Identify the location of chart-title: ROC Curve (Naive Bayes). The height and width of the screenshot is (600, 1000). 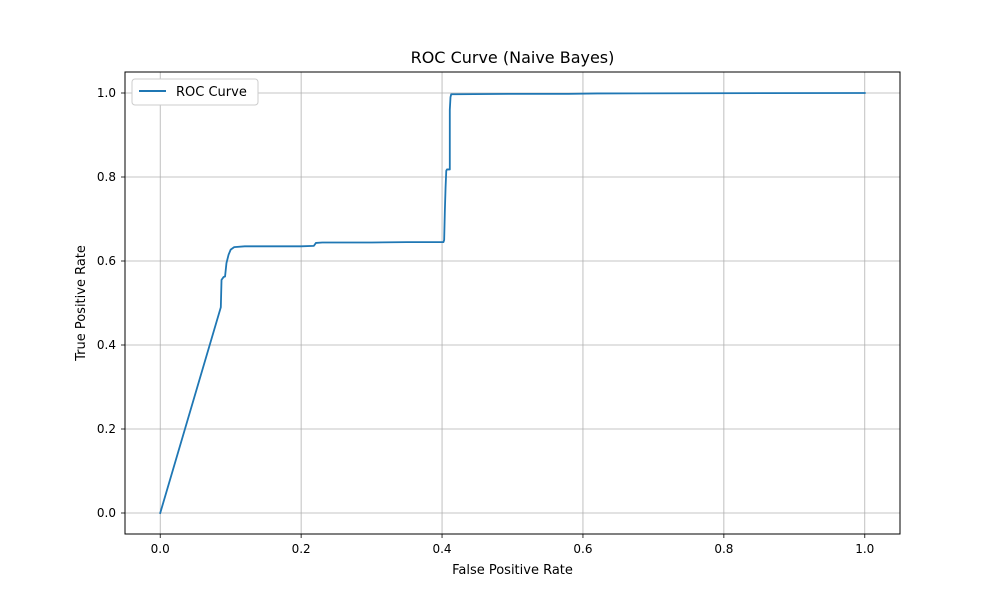
(513, 57).